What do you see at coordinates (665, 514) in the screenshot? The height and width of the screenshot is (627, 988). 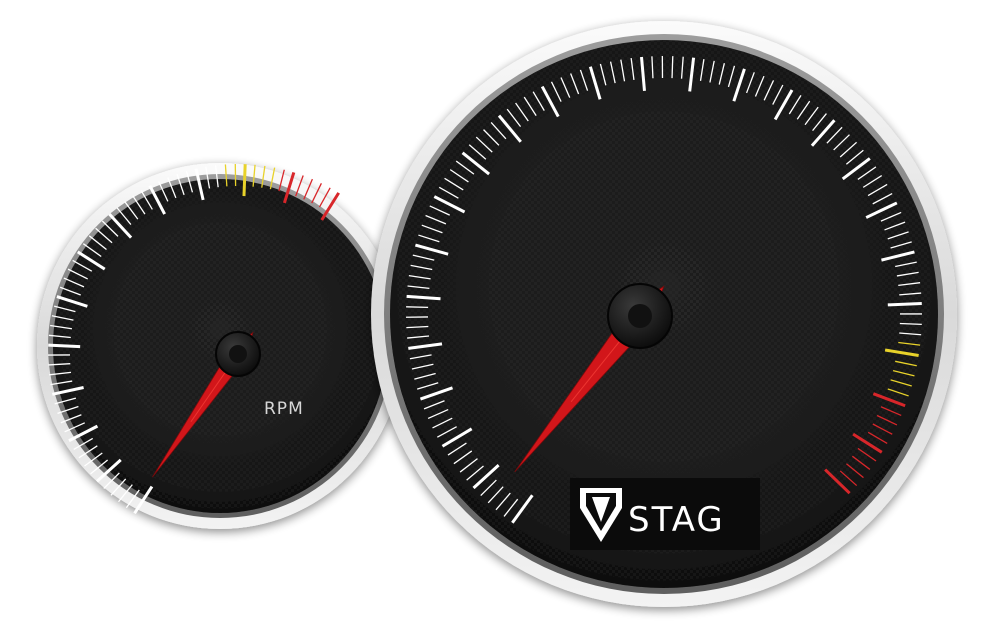 I see `brand-badge: STAG` at bounding box center [665, 514].